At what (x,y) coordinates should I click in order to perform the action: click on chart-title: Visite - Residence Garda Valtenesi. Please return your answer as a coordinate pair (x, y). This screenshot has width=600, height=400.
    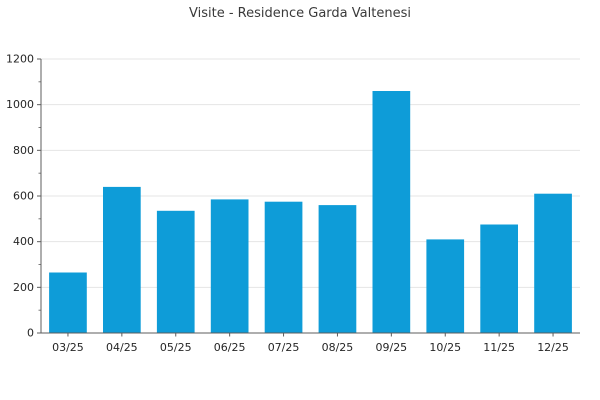
    Looking at the image, I should click on (300, 13).